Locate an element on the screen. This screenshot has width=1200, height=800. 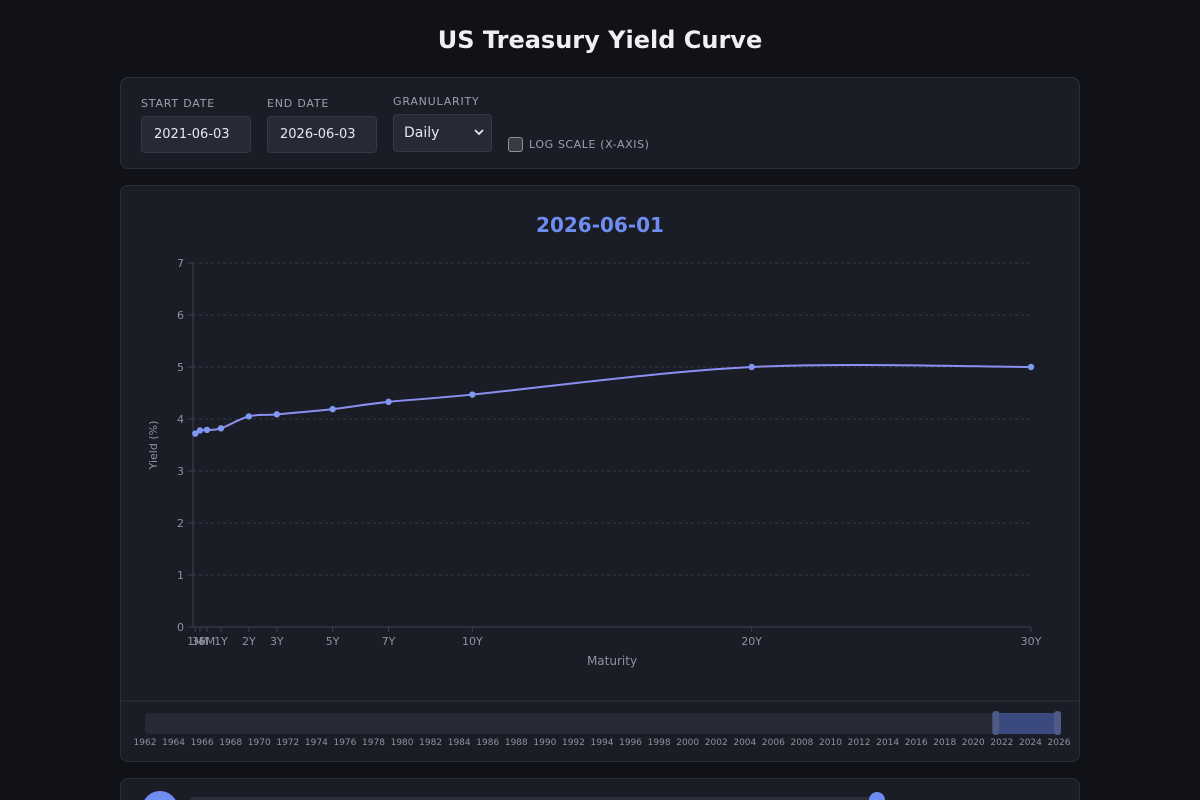
timeline-handle-left is located at coordinates (996, 723).